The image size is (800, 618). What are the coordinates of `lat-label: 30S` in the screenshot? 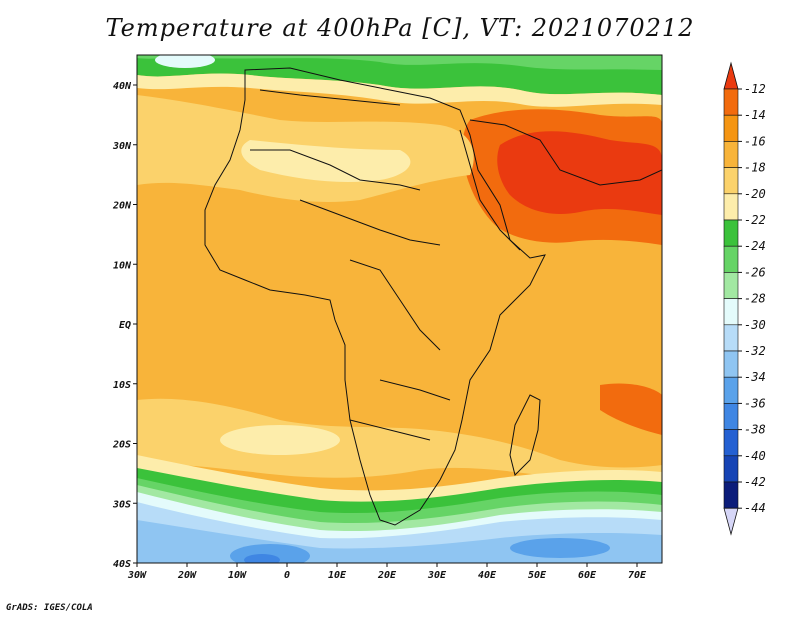 It's located at (121, 504).